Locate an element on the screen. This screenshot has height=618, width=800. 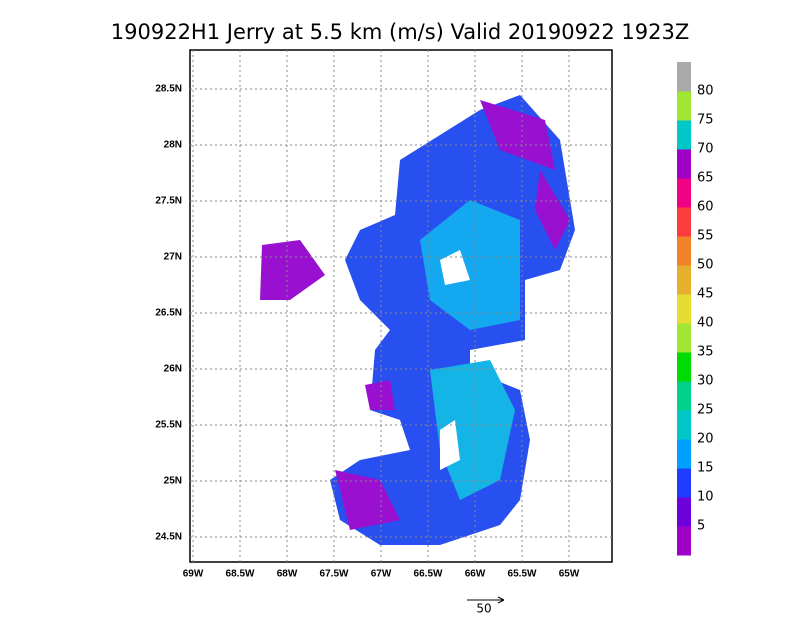
colorbar-label: 35 is located at coordinates (705, 352).